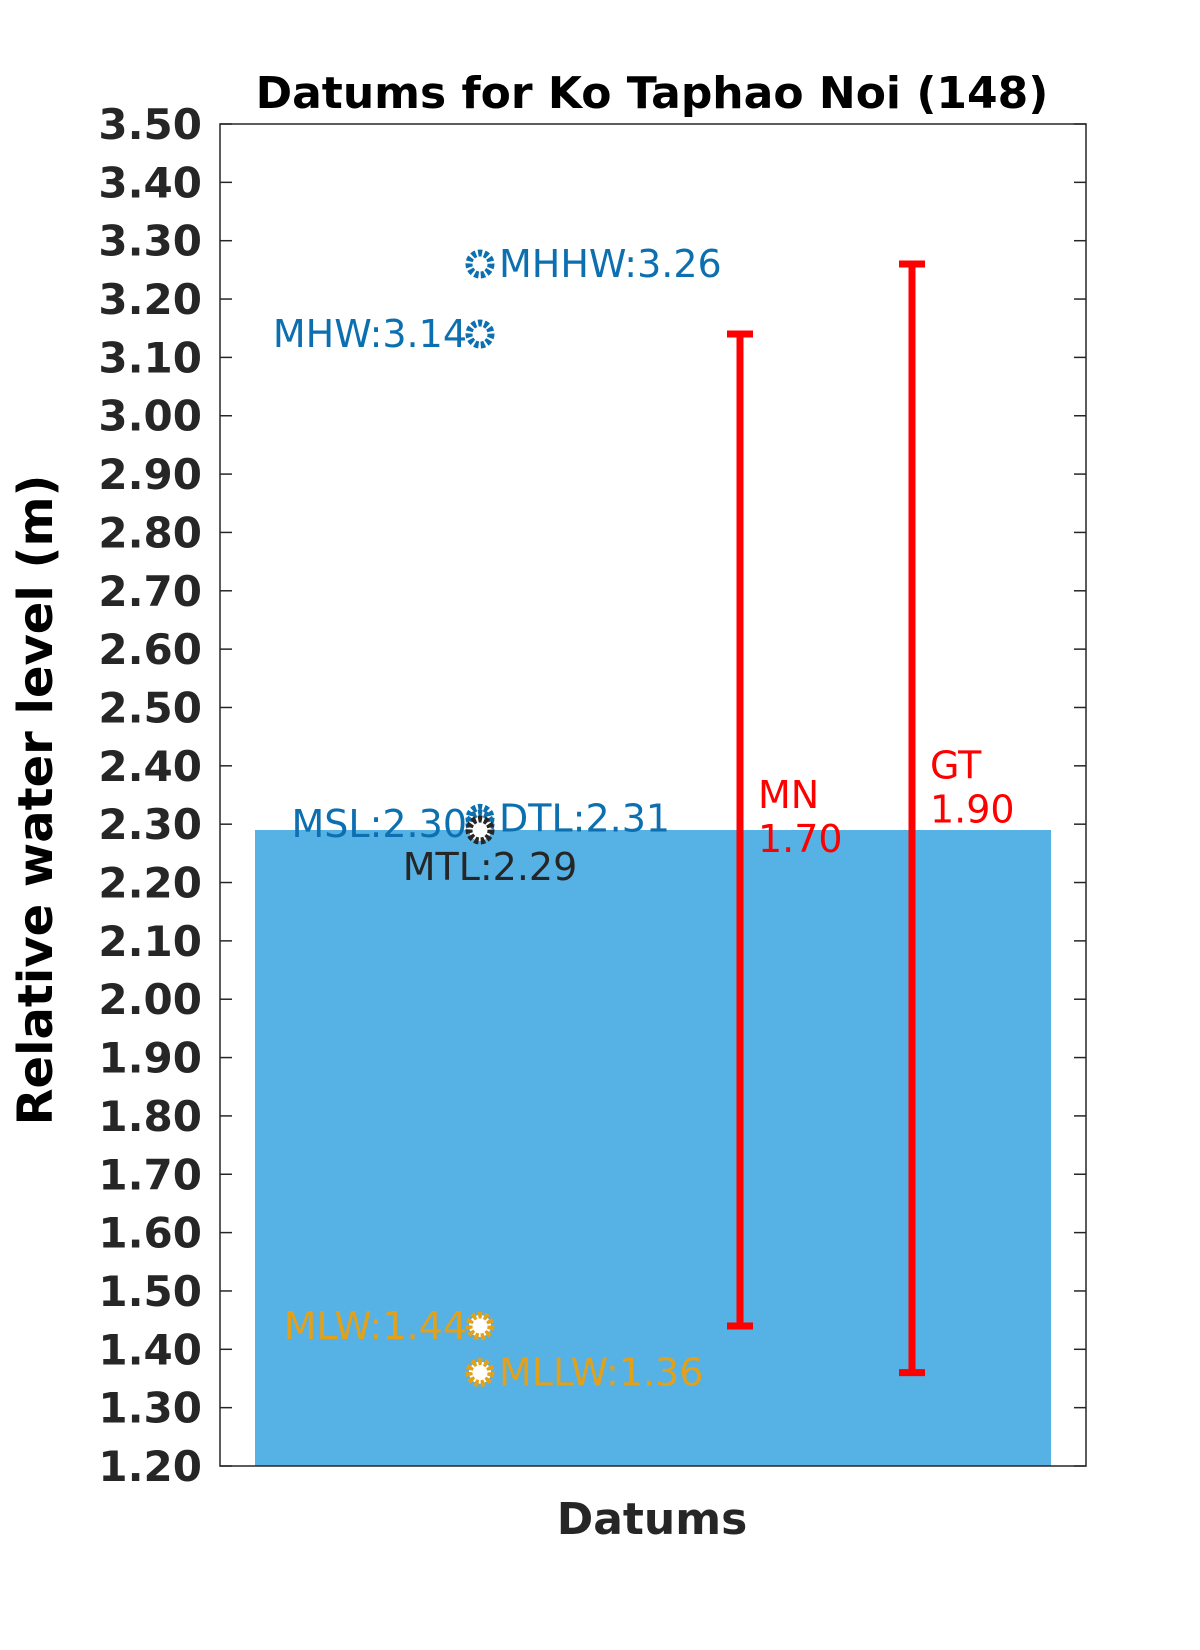 This screenshot has width=1200, height=1650. Describe the element at coordinates (150, 591) in the screenshot. I see `y-tick-label: 2.70` at that location.